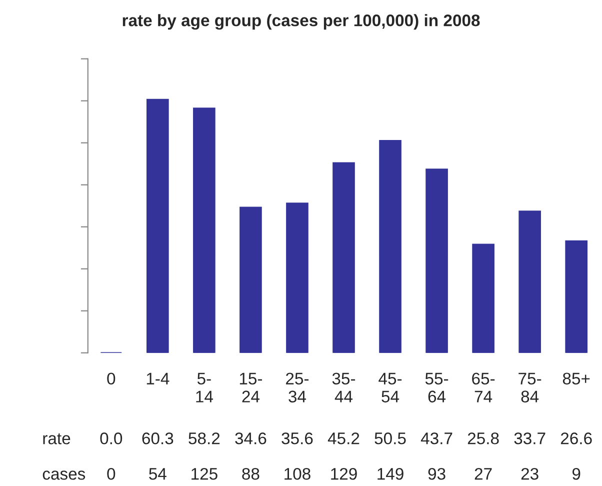  I want to click on data-label: 26.6, so click(576, 438).